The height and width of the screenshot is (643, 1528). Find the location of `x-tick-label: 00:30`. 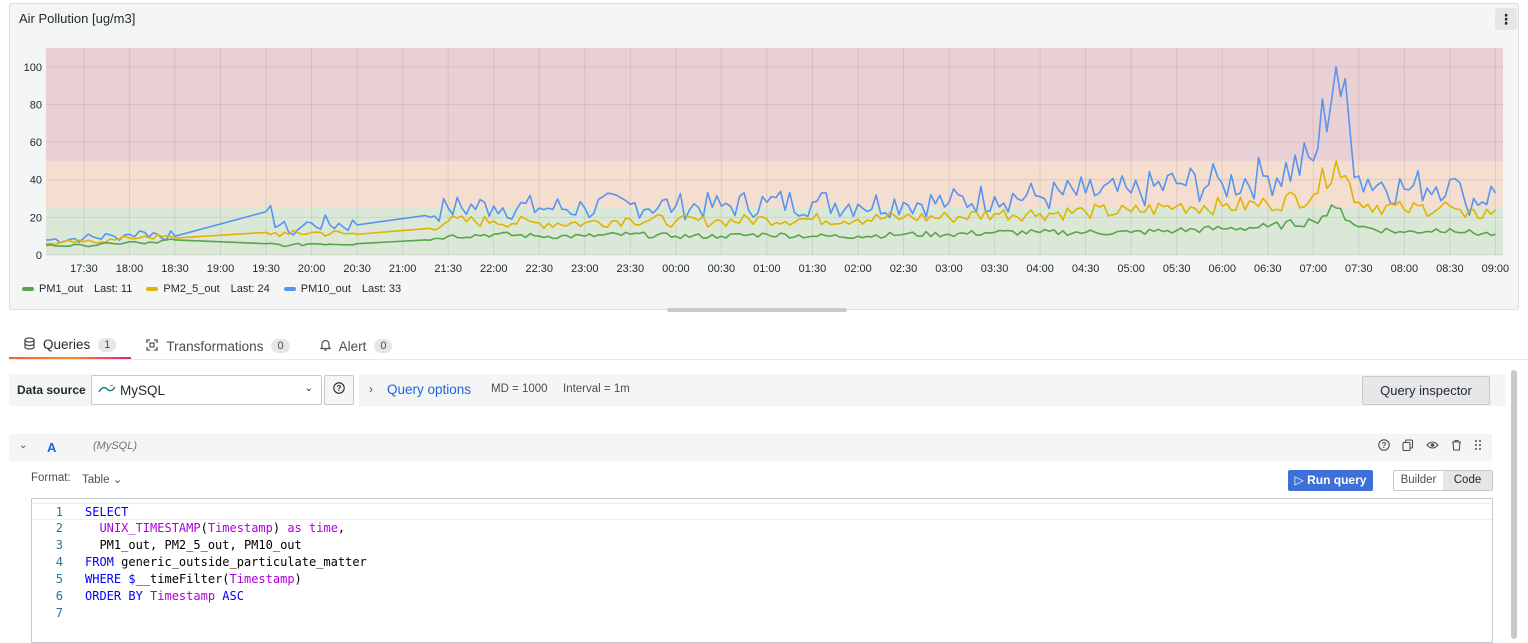

x-tick-label: 00:30 is located at coordinates (722, 269).